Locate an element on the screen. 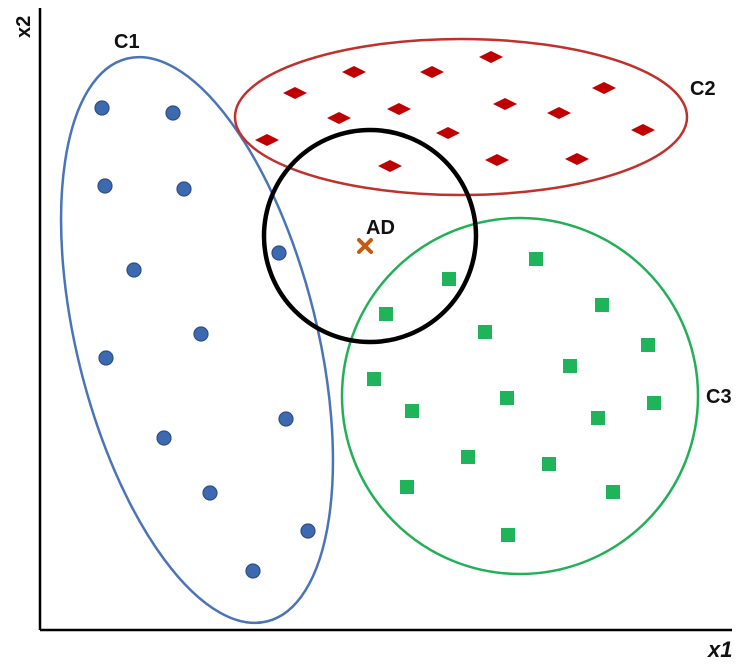  anomaly-neighborhood-circle is located at coordinates (370, 236).